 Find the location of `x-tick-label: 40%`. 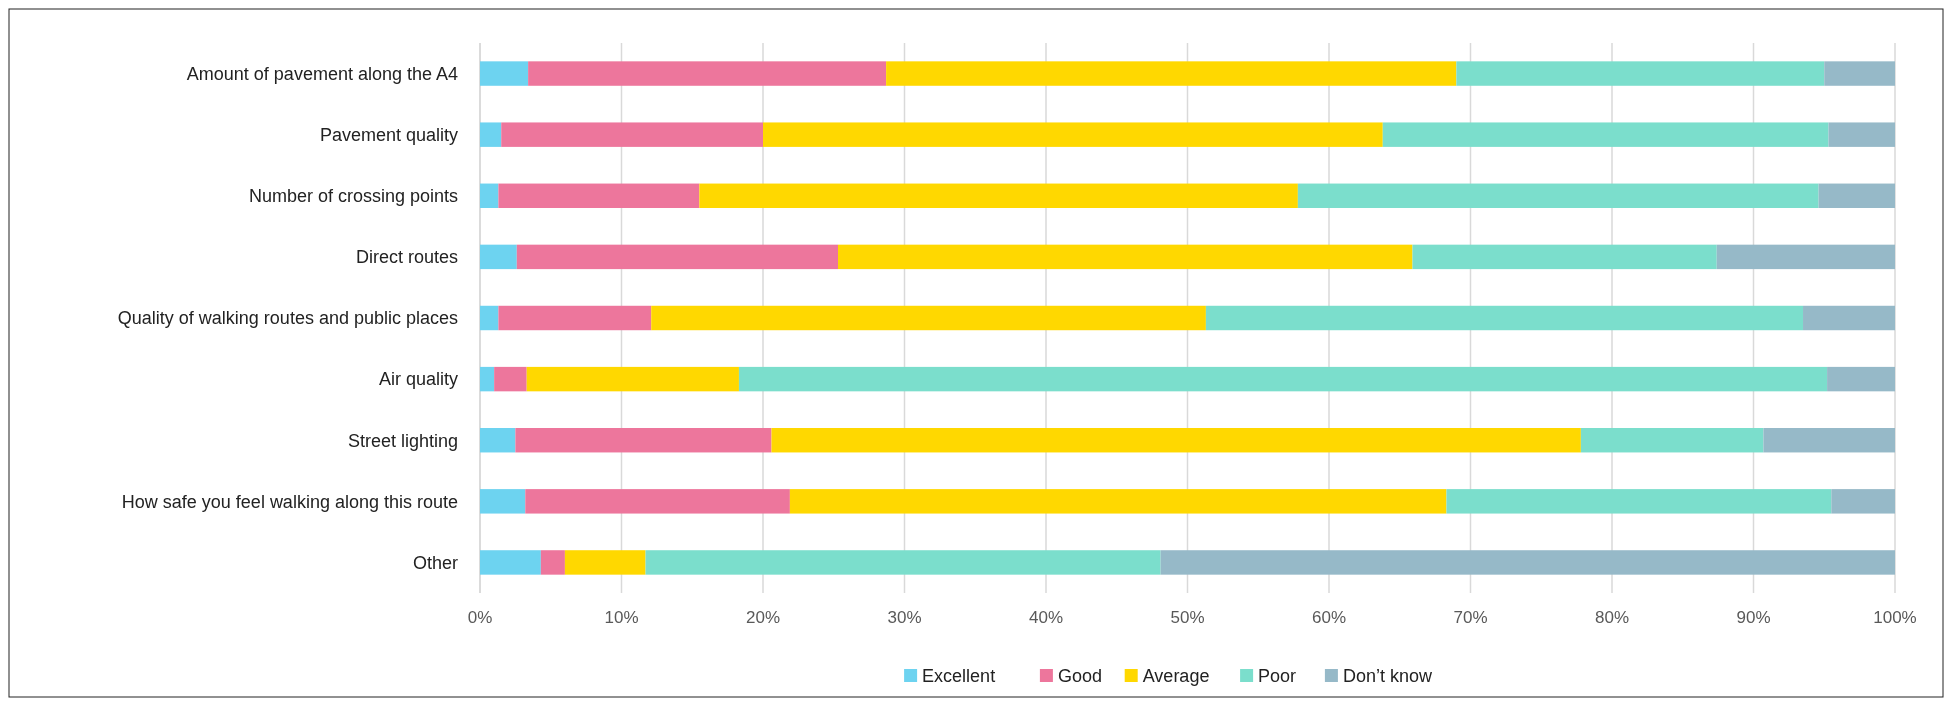

x-tick-label: 40% is located at coordinates (1046, 617).